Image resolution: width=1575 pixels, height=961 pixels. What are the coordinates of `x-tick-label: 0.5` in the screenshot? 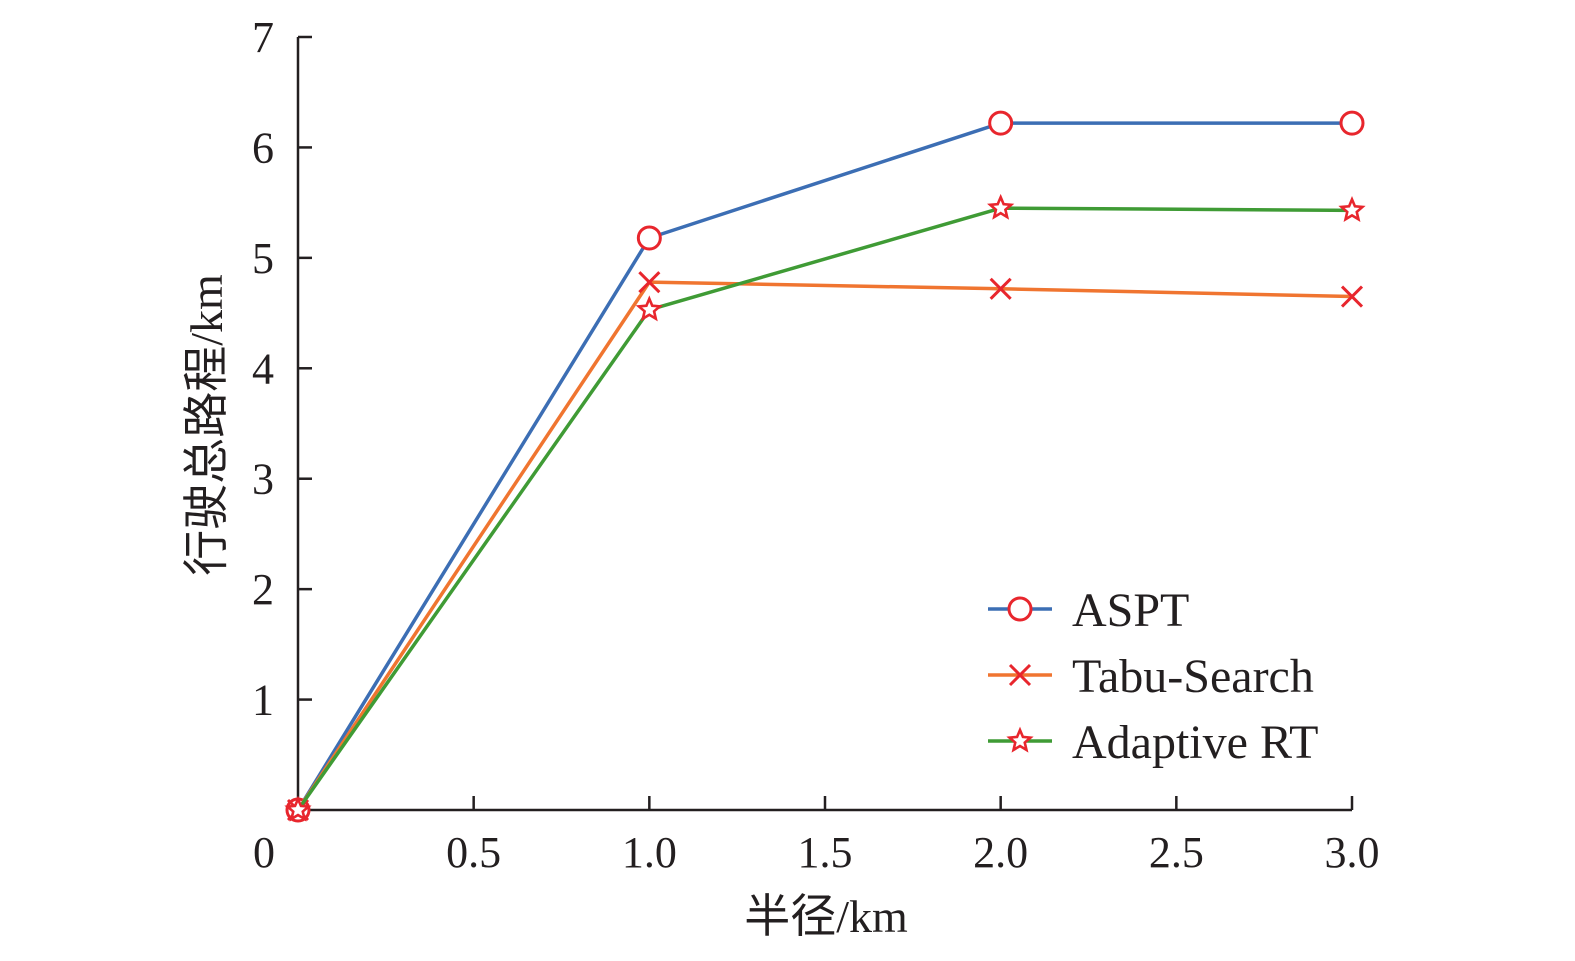 It's located at (473, 852).